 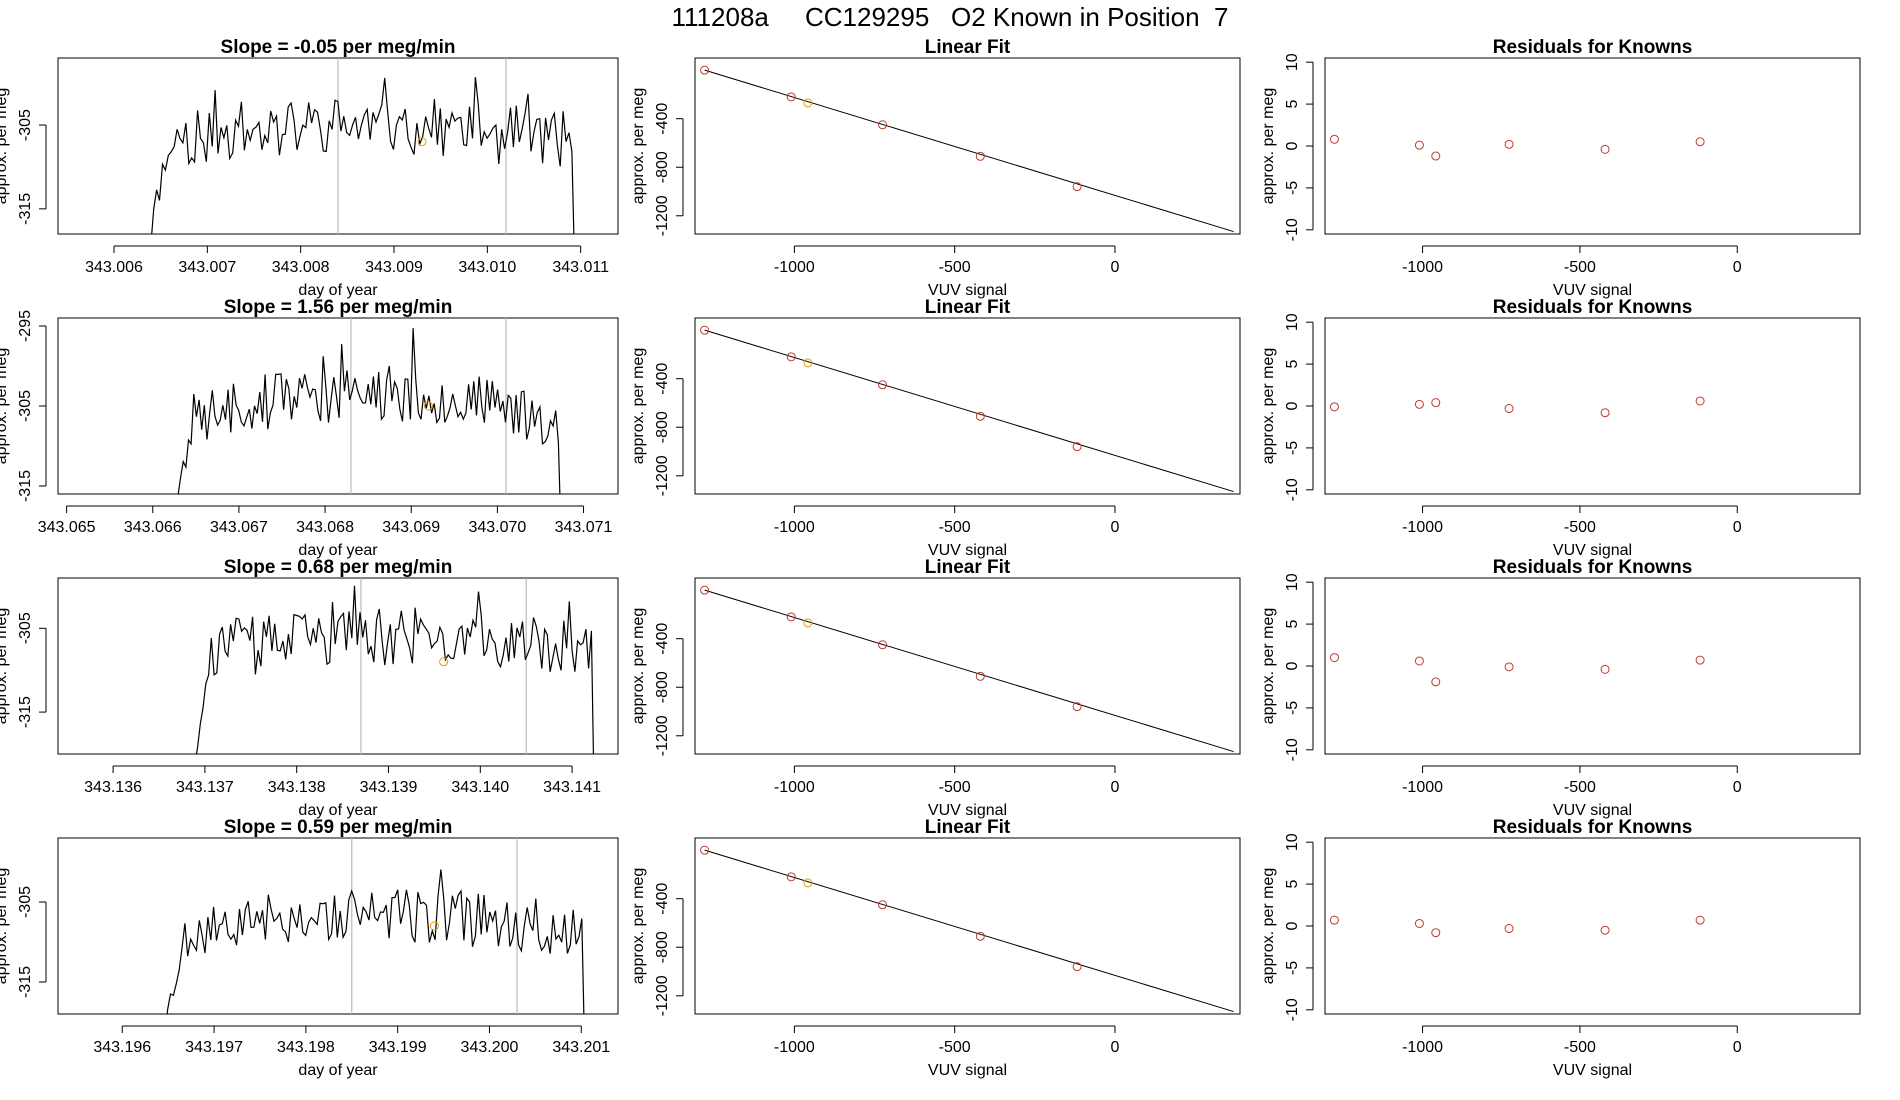 What do you see at coordinates (1292, 104) in the screenshot?
I see `y-tick-label: 5` at bounding box center [1292, 104].